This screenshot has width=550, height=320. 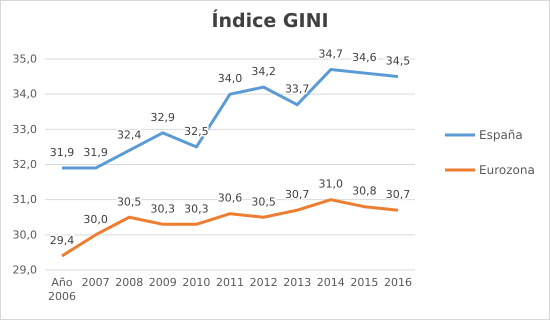 What do you see at coordinates (24, 129) in the screenshot?
I see `y-tick-label: 33,0` at bounding box center [24, 129].